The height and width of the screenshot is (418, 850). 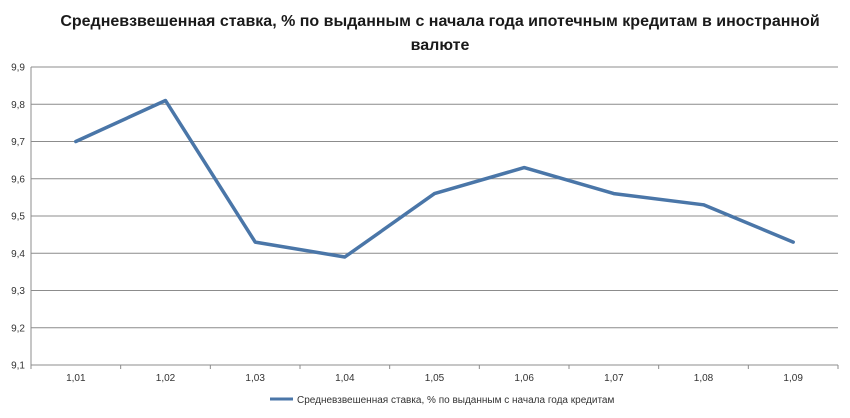 What do you see at coordinates (18, 142) in the screenshot?
I see `y-tick-label: 9,7` at bounding box center [18, 142].